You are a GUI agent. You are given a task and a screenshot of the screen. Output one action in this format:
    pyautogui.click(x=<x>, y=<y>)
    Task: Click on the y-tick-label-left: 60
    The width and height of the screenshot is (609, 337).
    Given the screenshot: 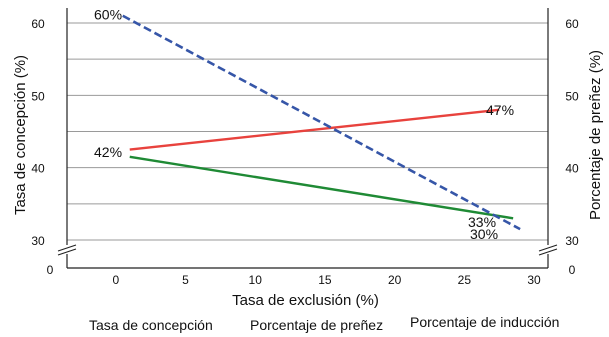 What is the action you would take?
    pyautogui.click(x=38, y=24)
    